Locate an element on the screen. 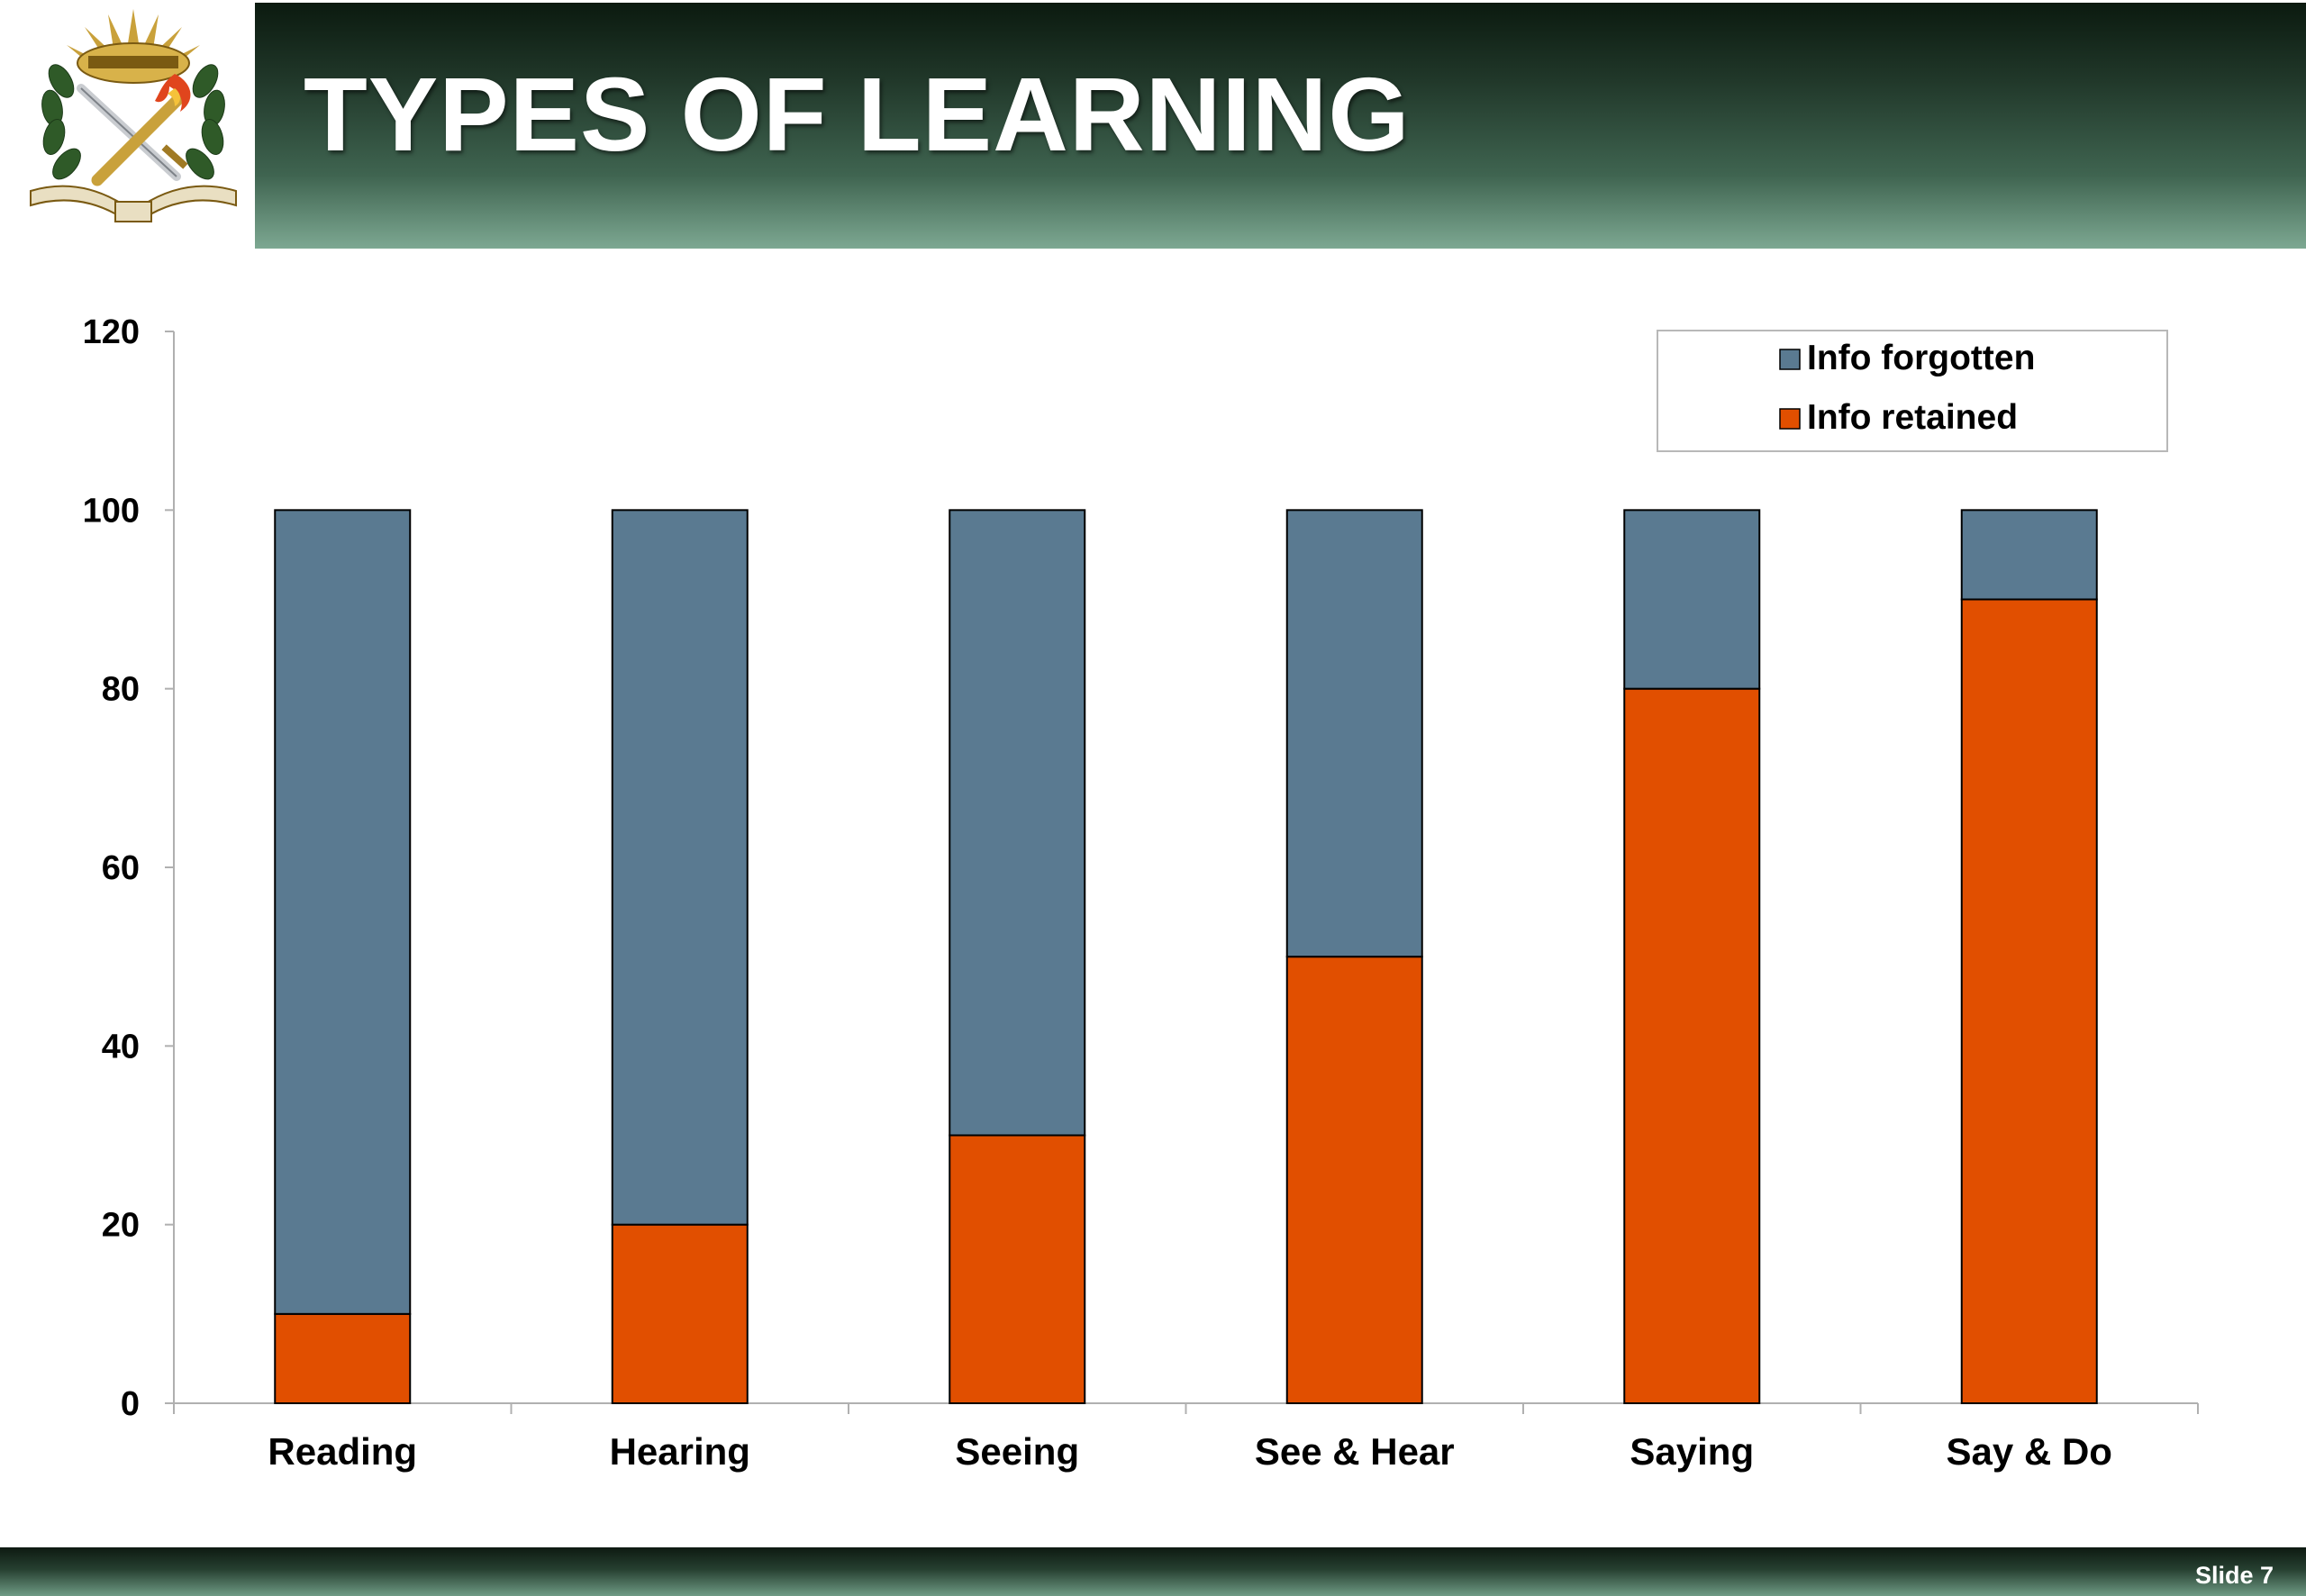  y-tick-label: 100 is located at coordinates (111, 511).